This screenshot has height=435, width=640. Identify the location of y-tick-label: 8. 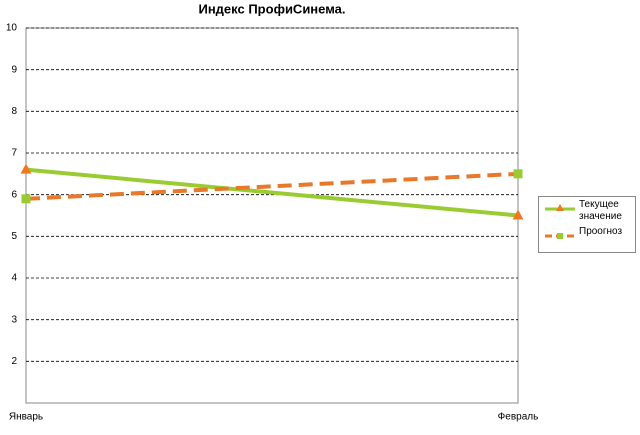
(14, 111).